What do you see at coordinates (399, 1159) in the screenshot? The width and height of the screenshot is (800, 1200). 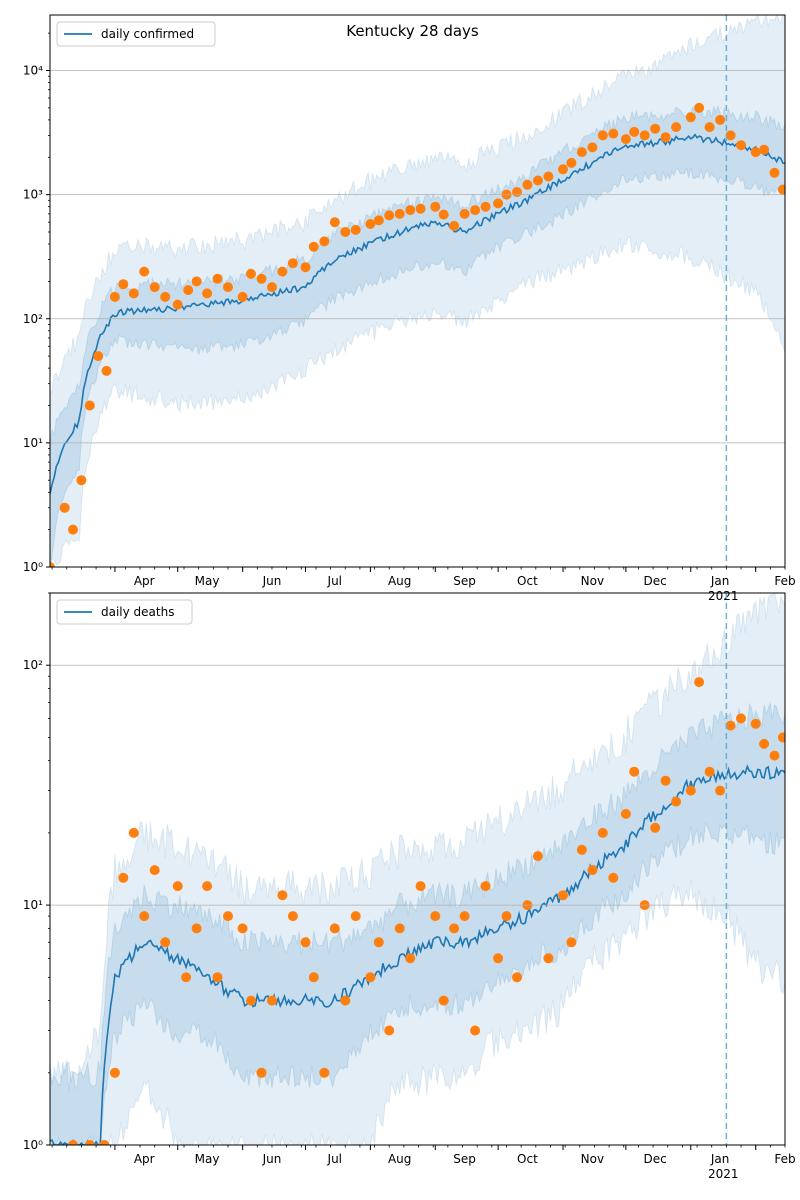 I see `x-tick-label: Aug` at bounding box center [399, 1159].